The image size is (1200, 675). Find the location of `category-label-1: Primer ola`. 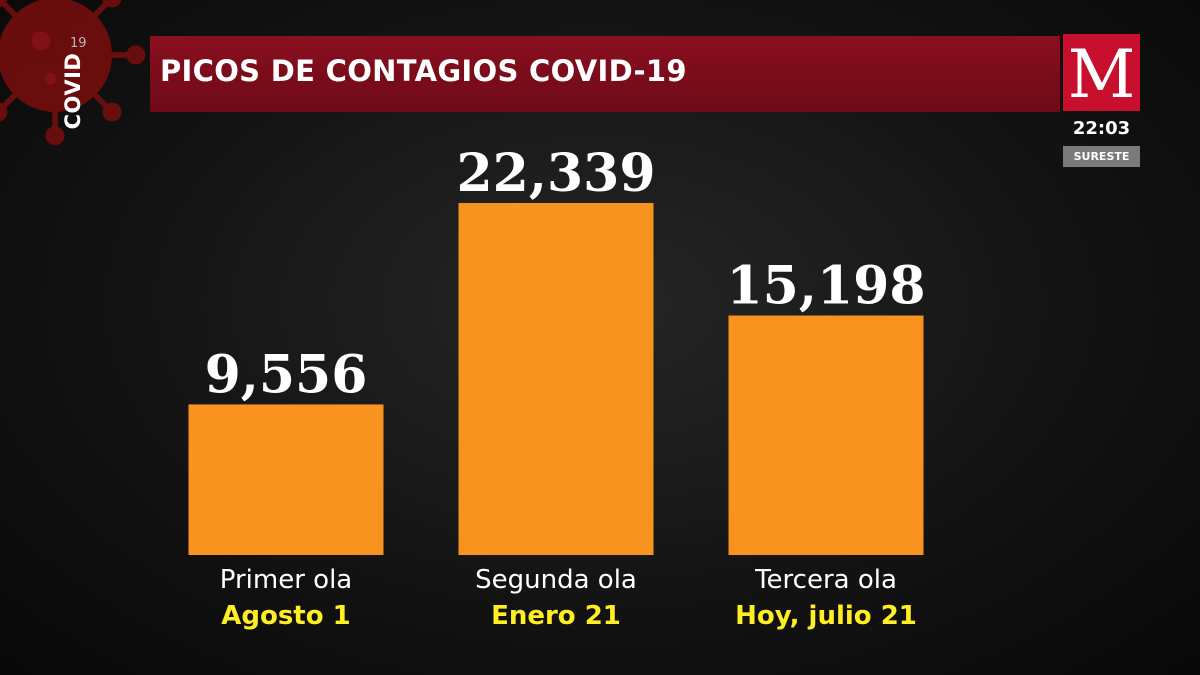

category-label-1: Primer ola is located at coordinates (286, 580).